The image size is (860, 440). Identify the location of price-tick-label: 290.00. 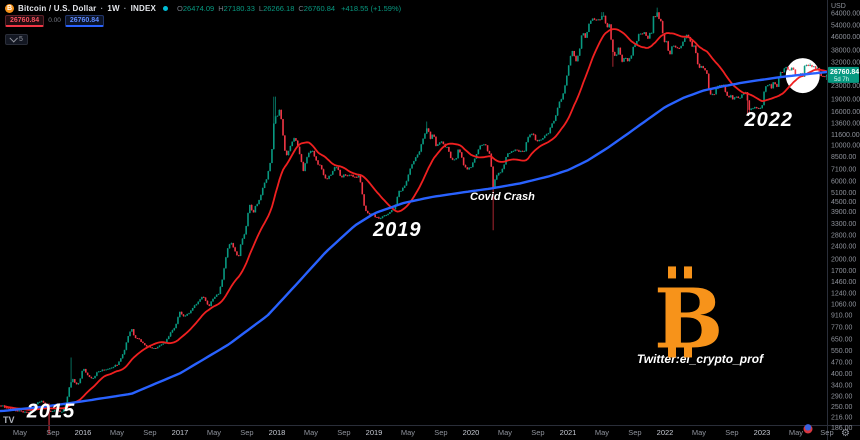
(842, 397).